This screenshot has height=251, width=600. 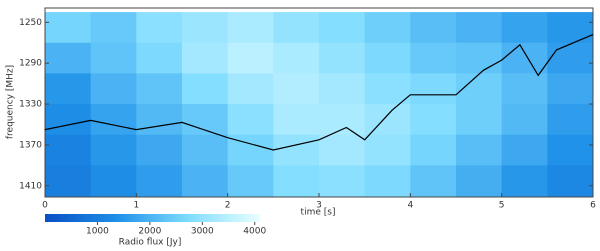 I want to click on x-tick-label: 6, so click(x=593, y=206).